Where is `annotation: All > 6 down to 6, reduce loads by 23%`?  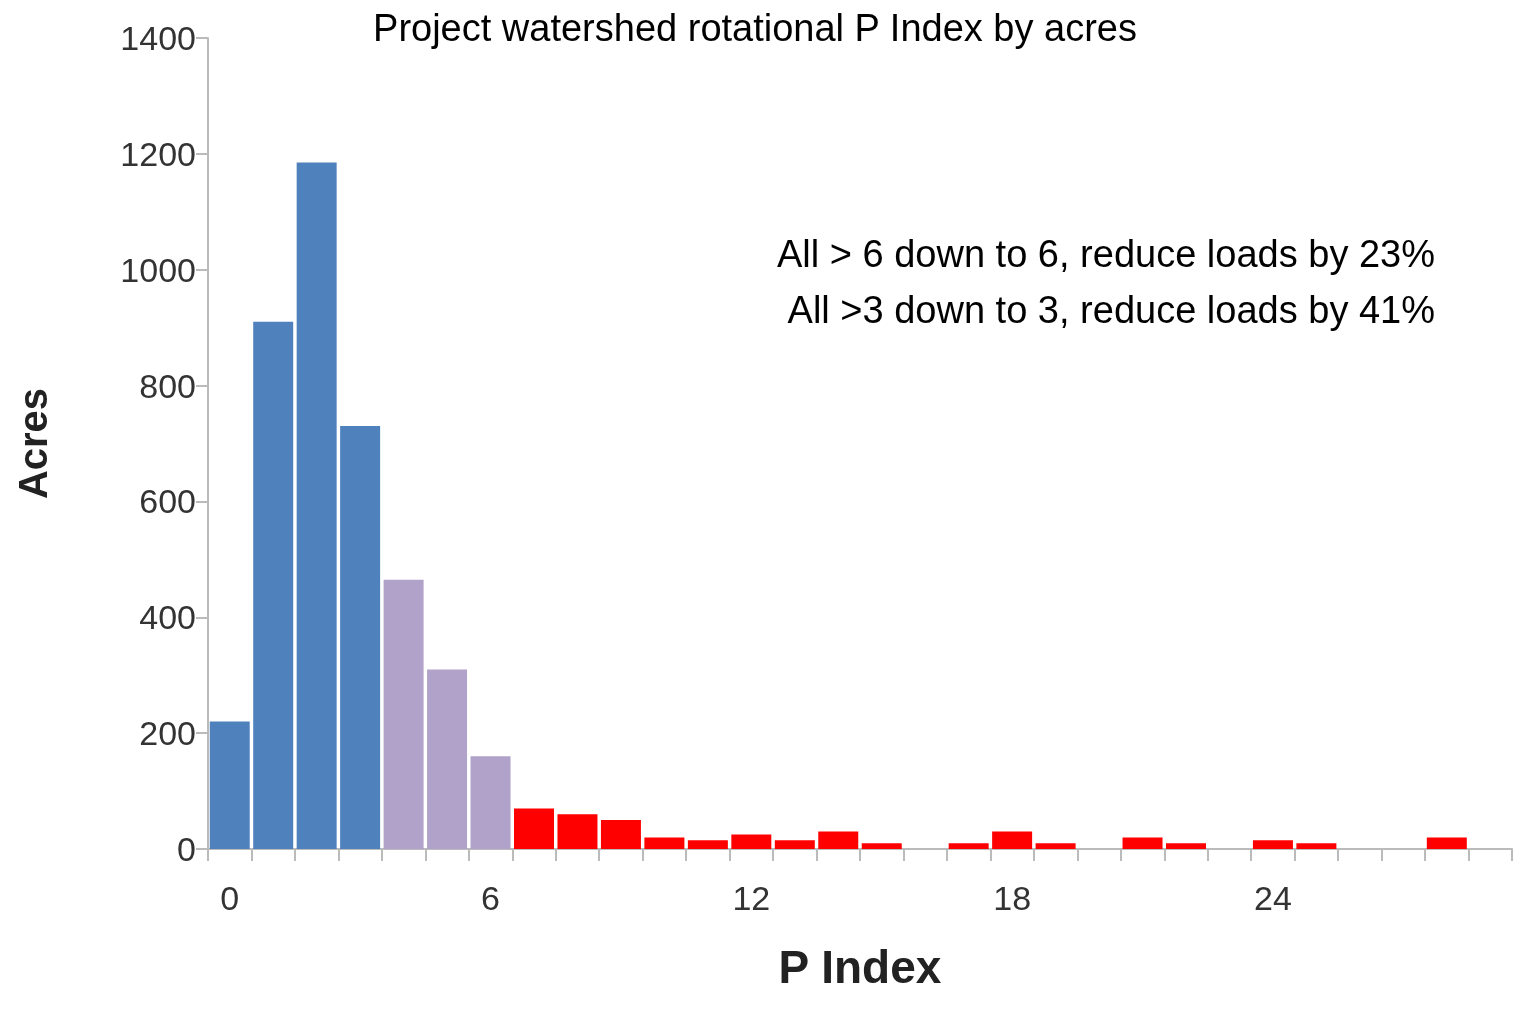 annotation: All > 6 down to 6, reduce loads by 23% is located at coordinates (1106, 254).